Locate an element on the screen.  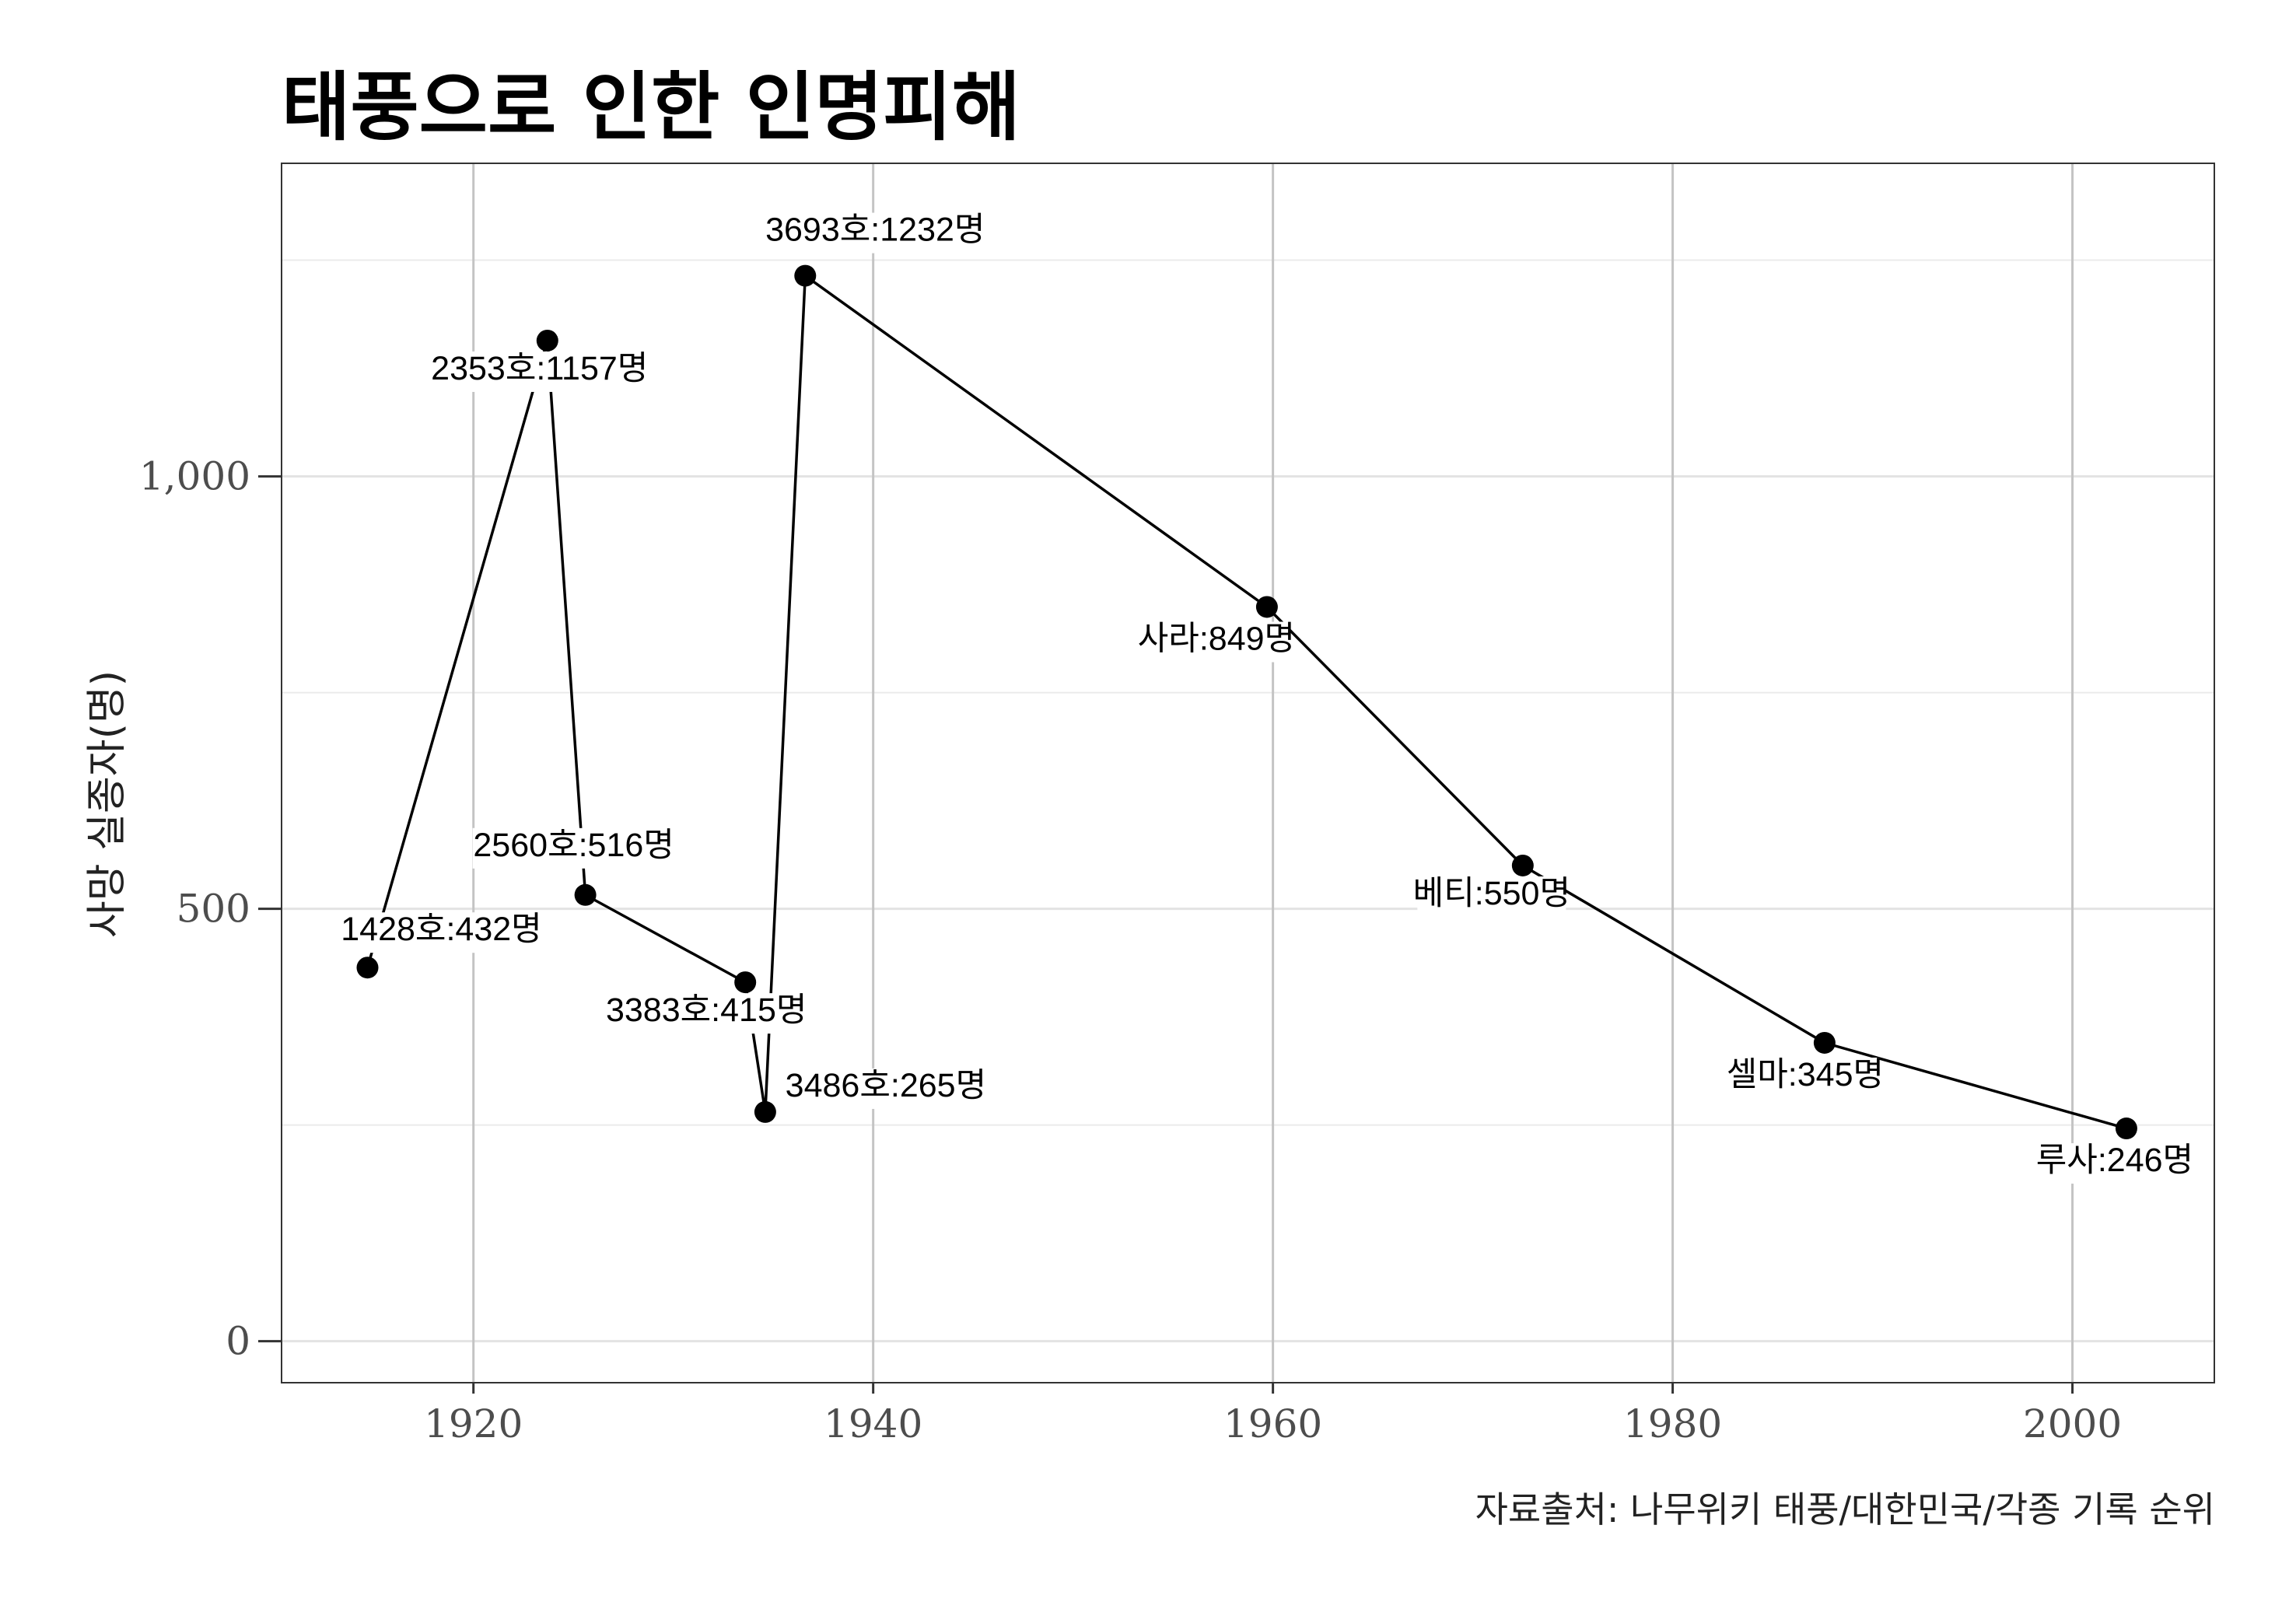
point-label: 2560호:516명 is located at coordinates (573, 848).